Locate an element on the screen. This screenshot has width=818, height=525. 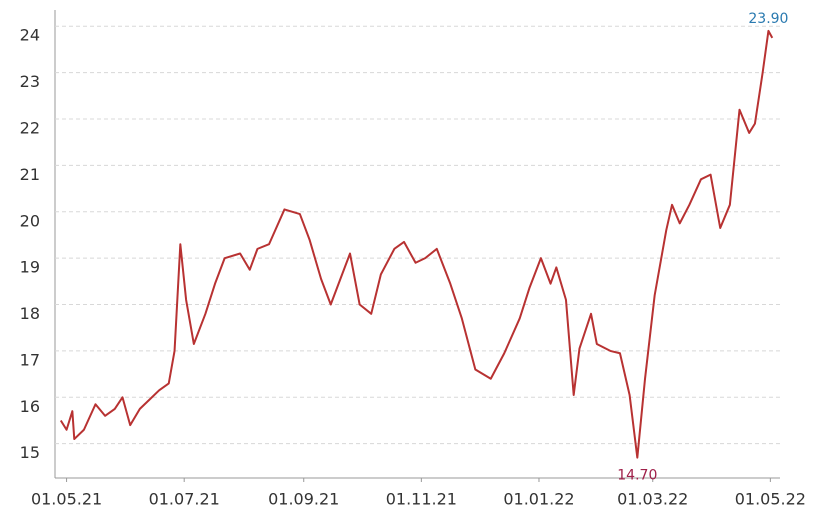
y-tick-label: 19 is located at coordinates (30, 267).